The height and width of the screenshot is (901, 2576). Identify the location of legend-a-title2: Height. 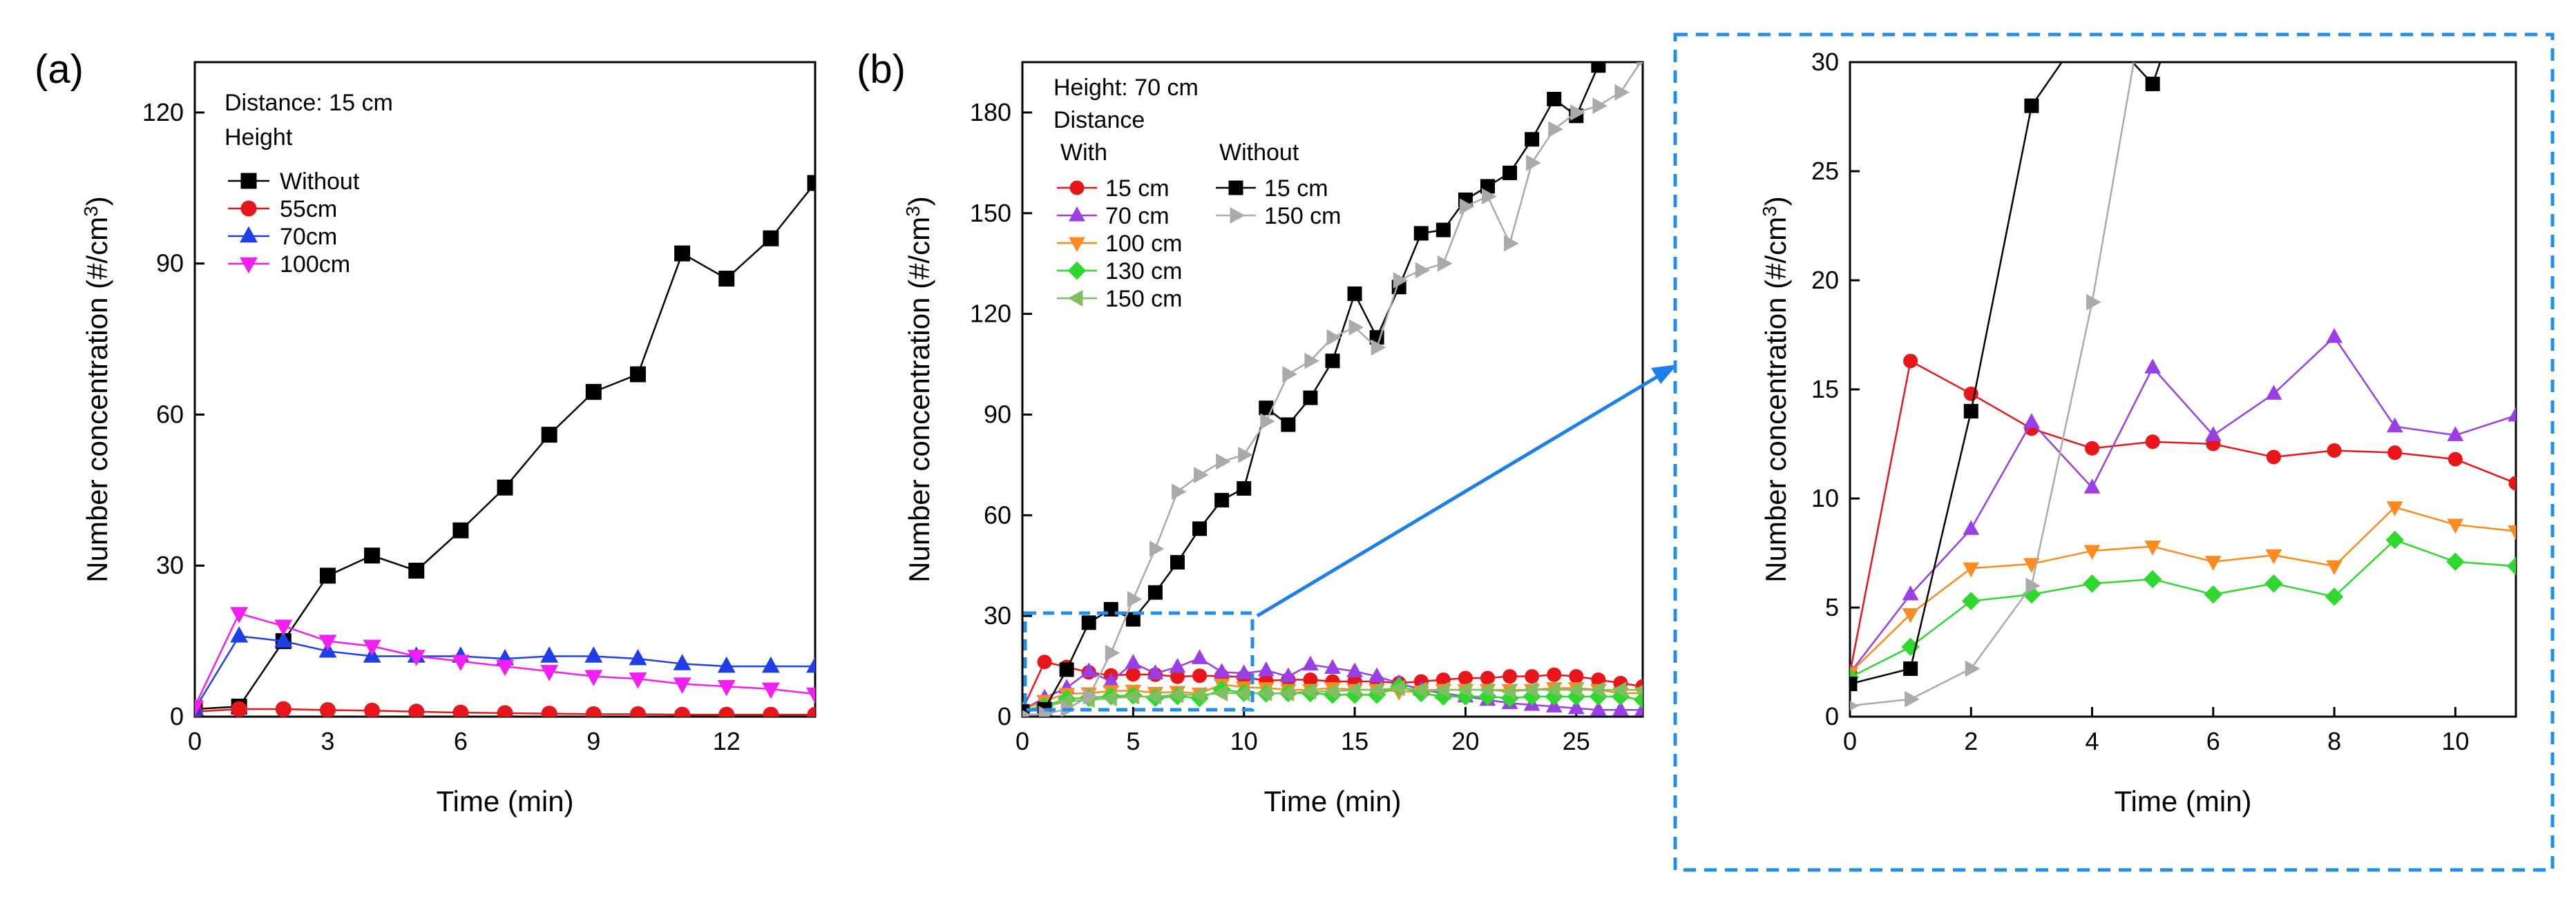
(259, 137).